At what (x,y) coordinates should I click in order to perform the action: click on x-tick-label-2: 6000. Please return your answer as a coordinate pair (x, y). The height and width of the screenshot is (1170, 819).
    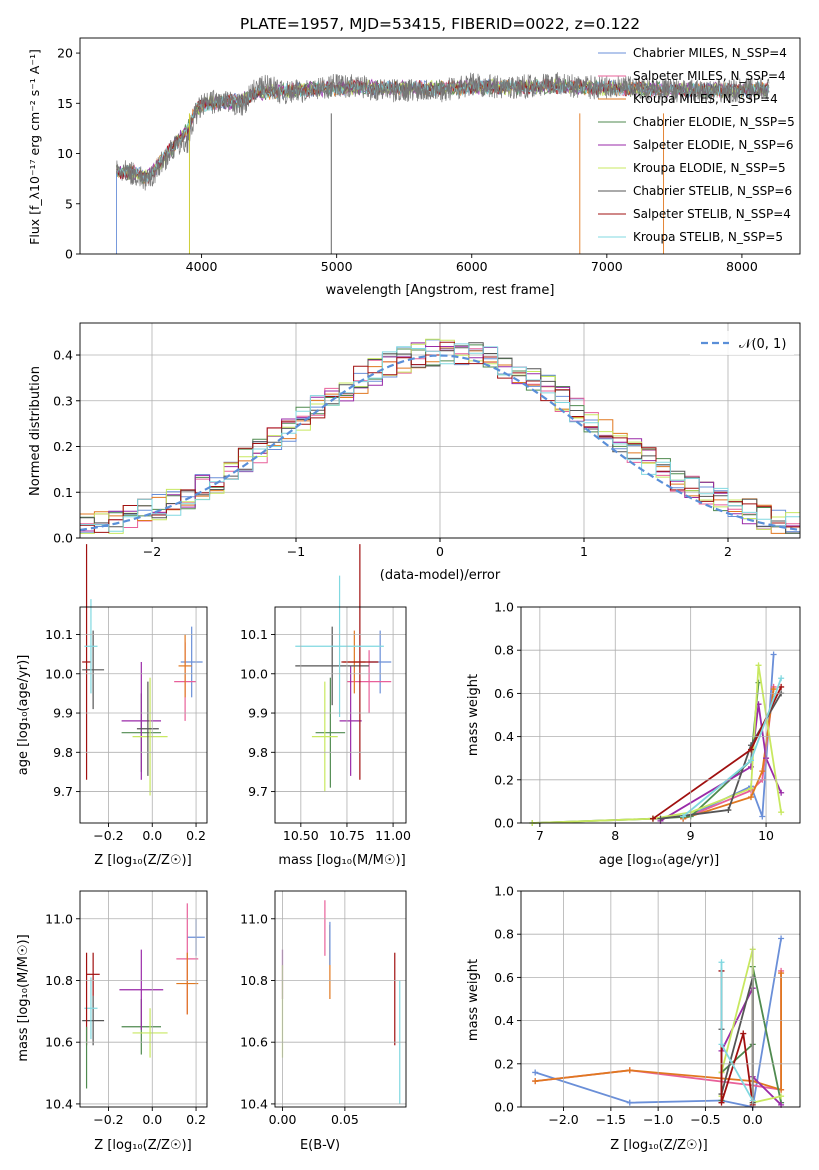
    Looking at the image, I should click on (472, 266).